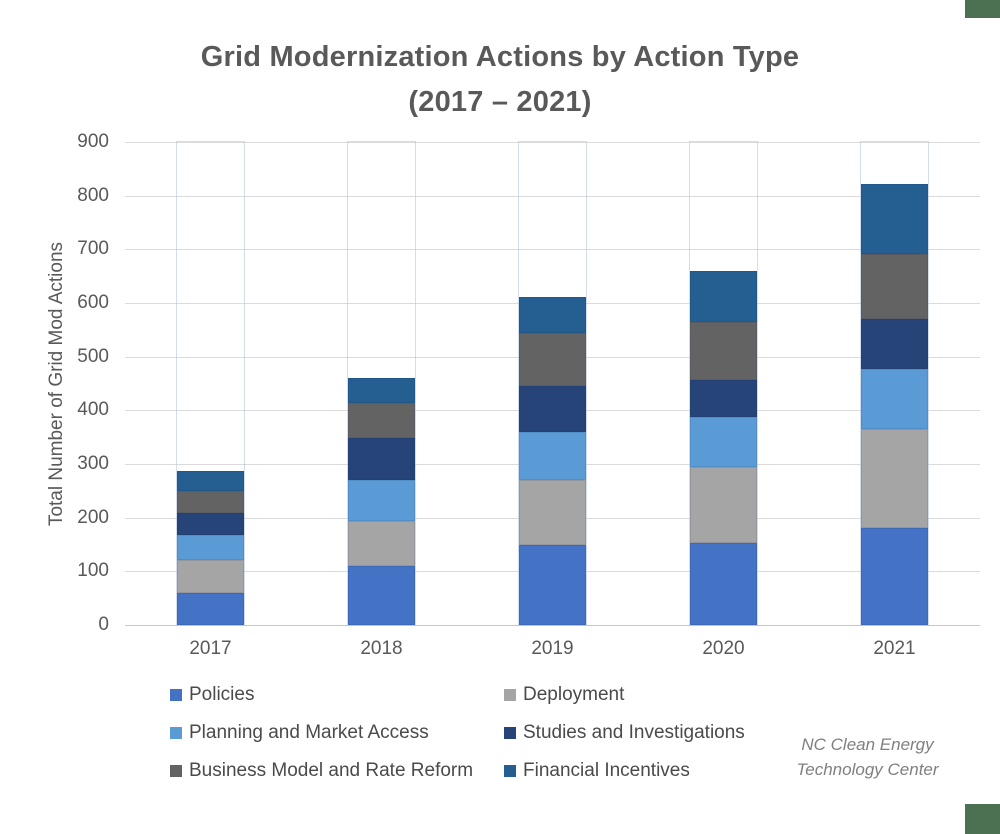  What do you see at coordinates (309, 732) in the screenshot?
I see `legend-label-planning-and-market-access: Planning and Market Access` at bounding box center [309, 732].